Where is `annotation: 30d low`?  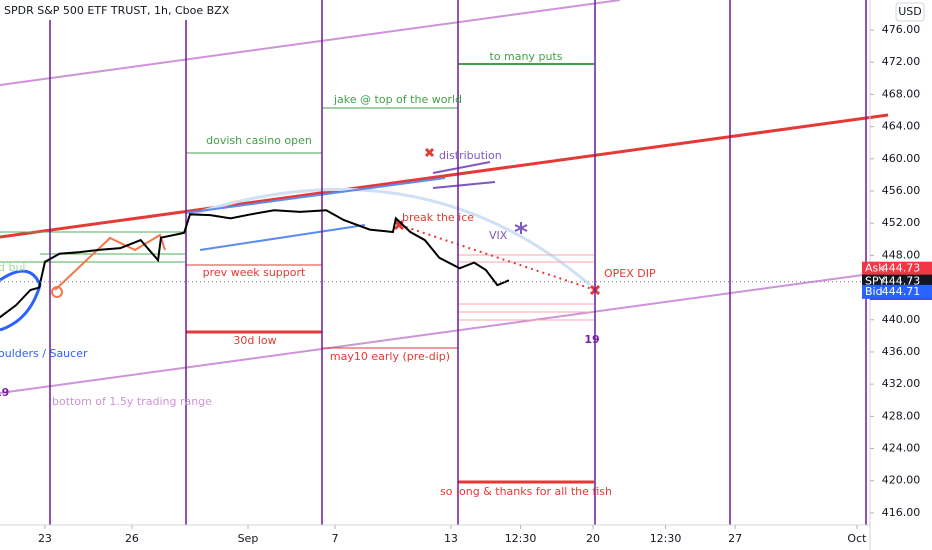
annotation: 30d low is located at coordinates (254, 340).